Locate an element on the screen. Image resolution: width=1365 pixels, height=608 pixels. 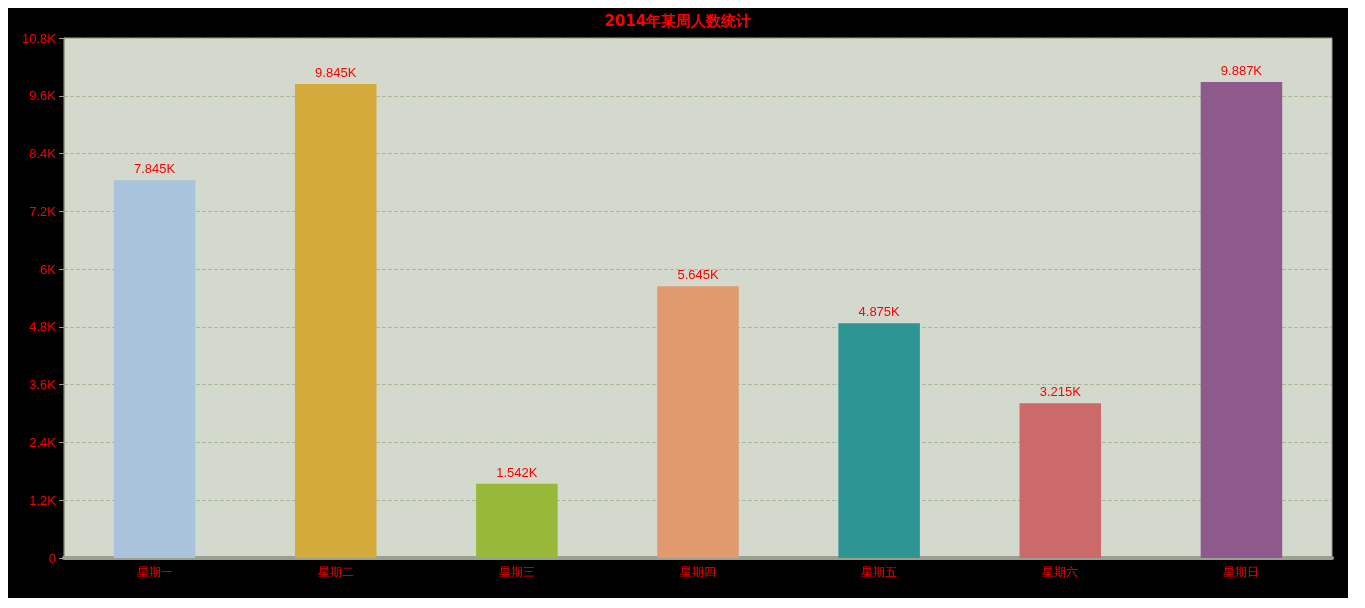
data-label: 1.542K is located at coordinates (517, 472).